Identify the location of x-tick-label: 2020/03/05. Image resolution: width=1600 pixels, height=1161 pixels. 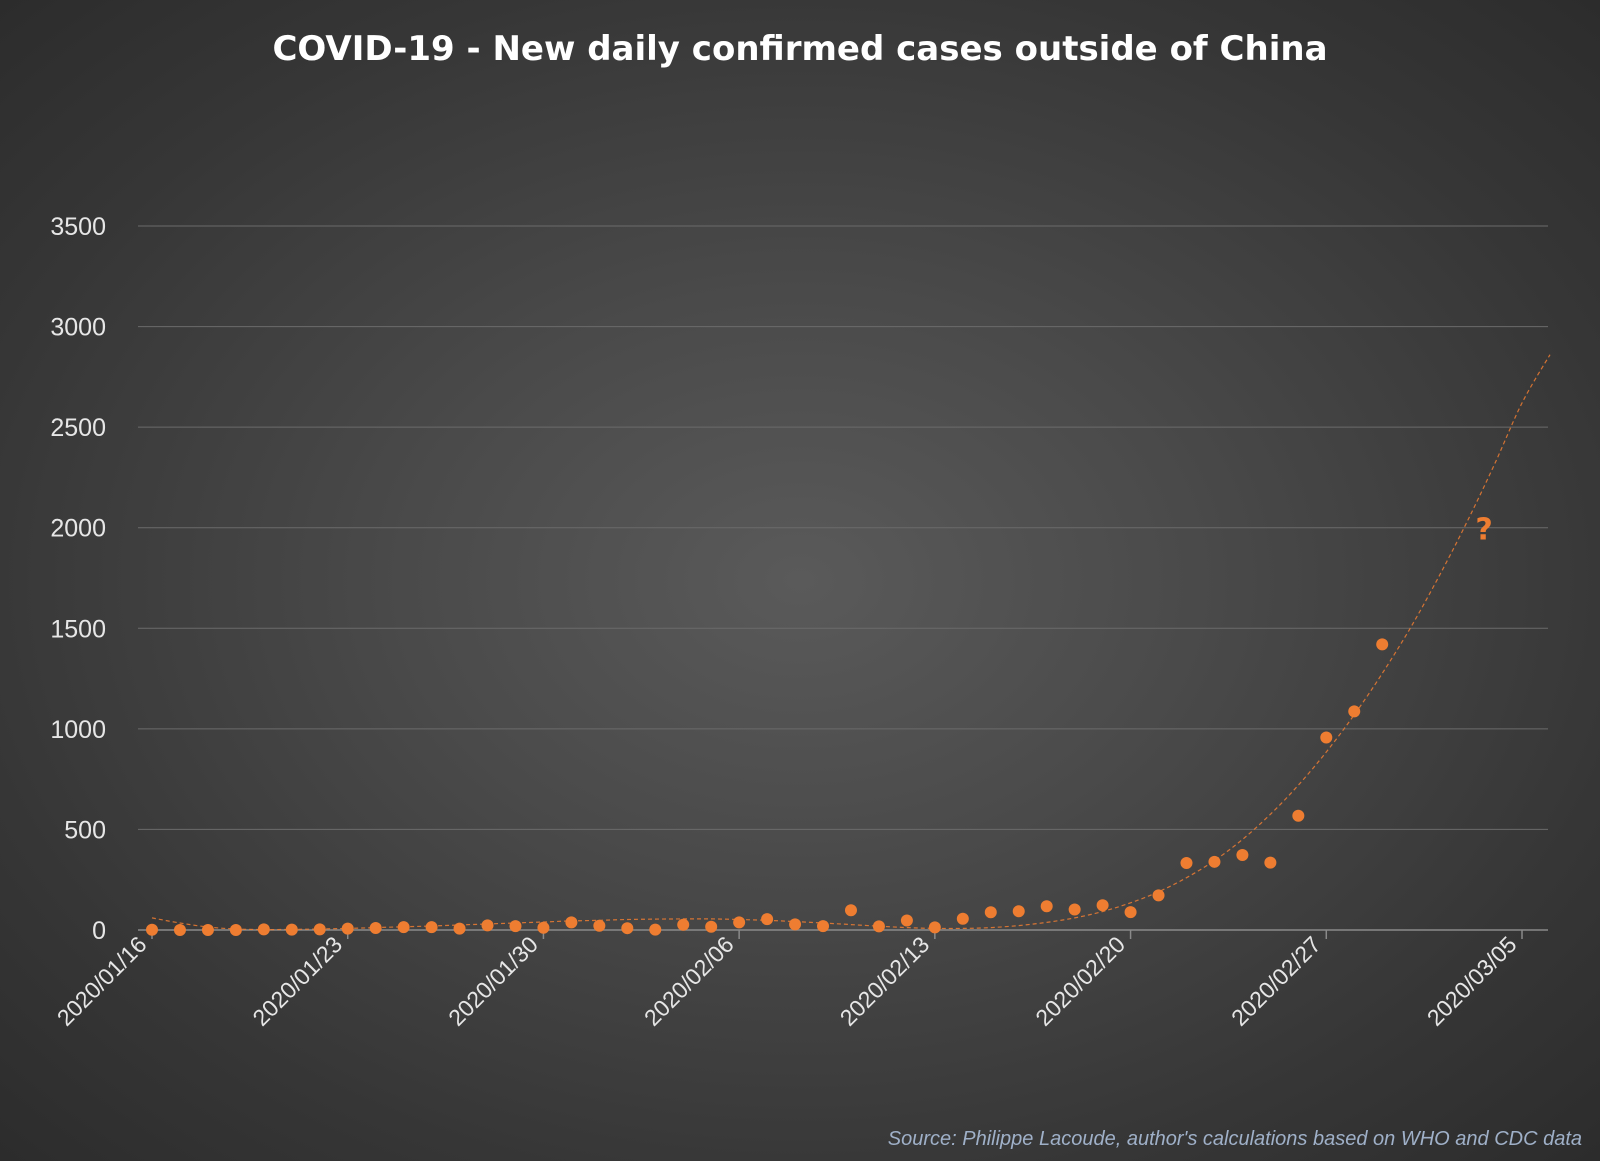
(1472, 981).